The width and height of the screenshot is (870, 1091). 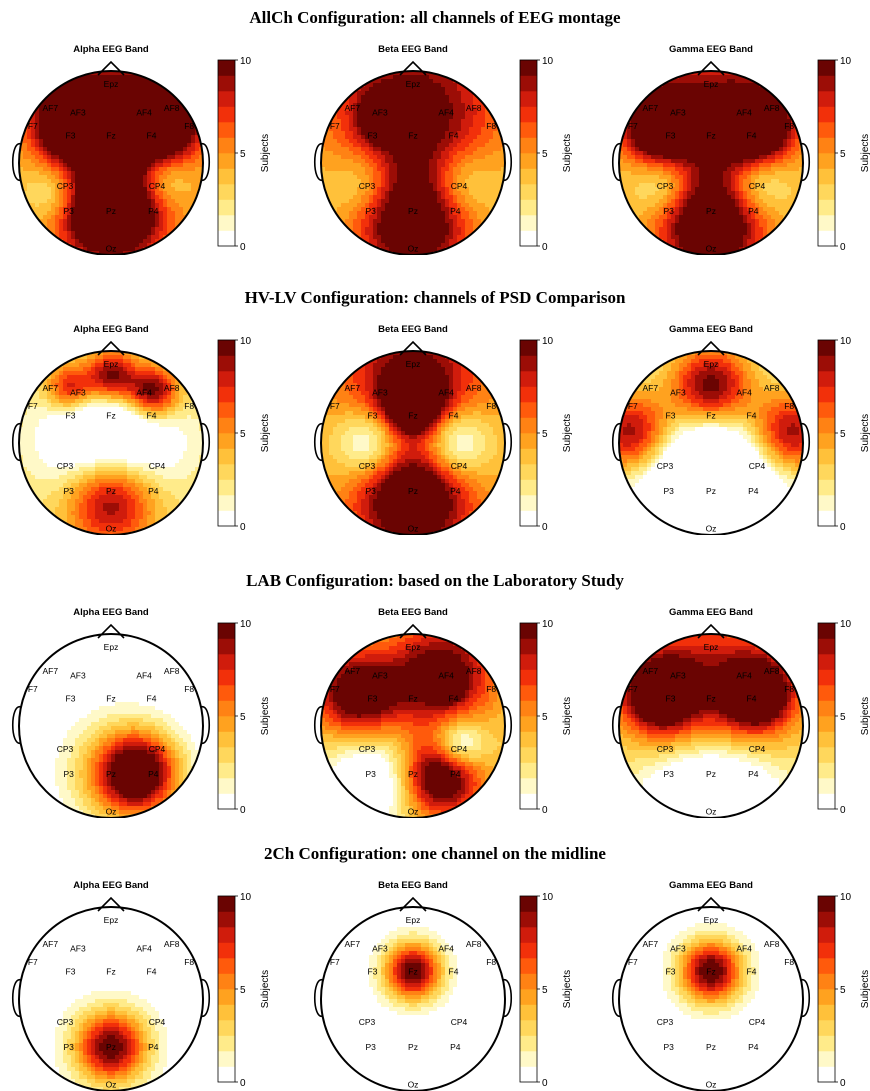 What do you see at coordinates (111, 249) in the screenshot?
I see `electrode-label: Oz` at bounding box center [111, 249].